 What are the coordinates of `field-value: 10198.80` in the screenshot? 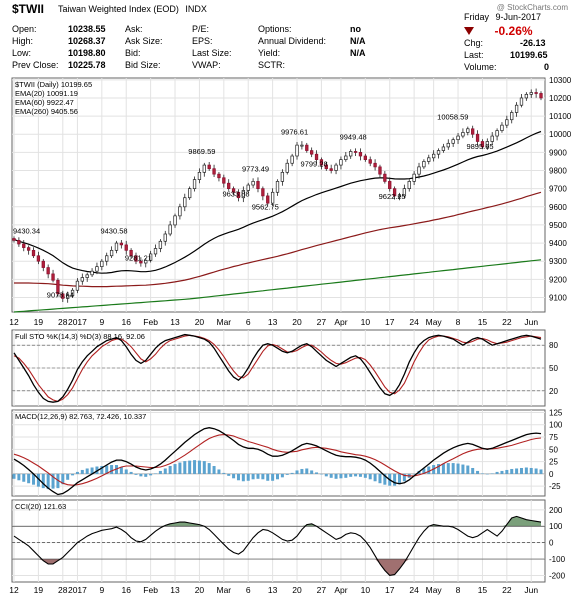 It's located at (87, 53).